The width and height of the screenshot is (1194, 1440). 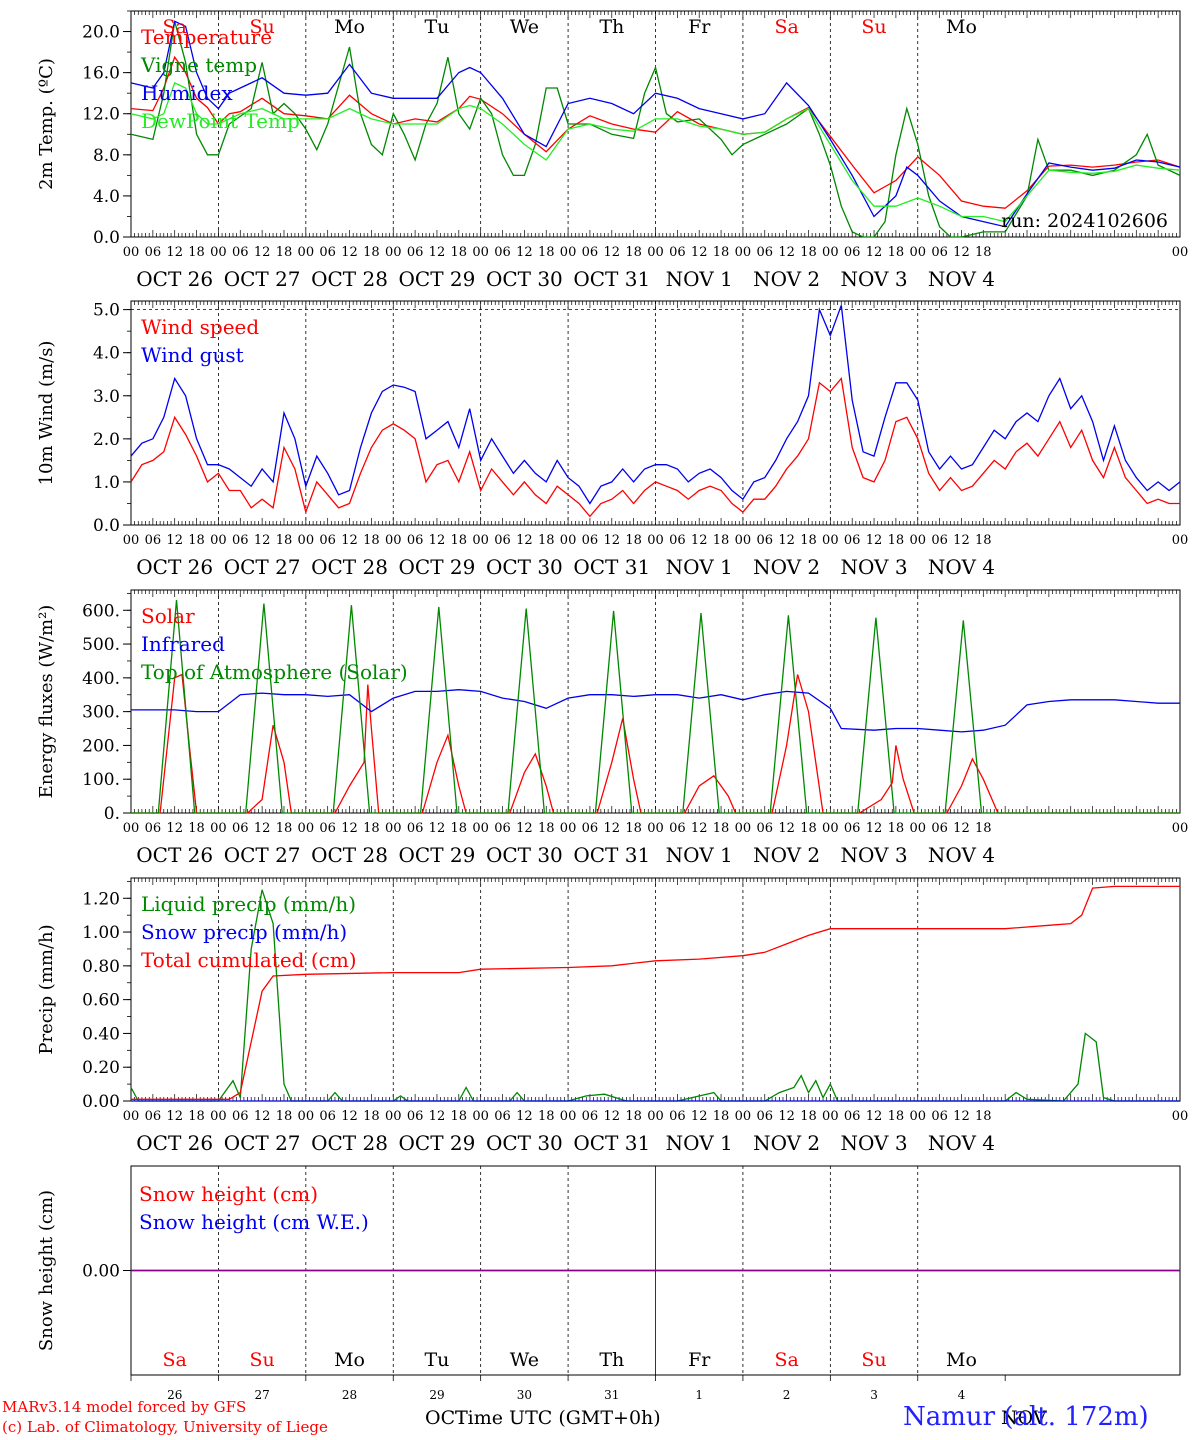 I want to click on day-number-label: 2, so click(x=787, y=1395).